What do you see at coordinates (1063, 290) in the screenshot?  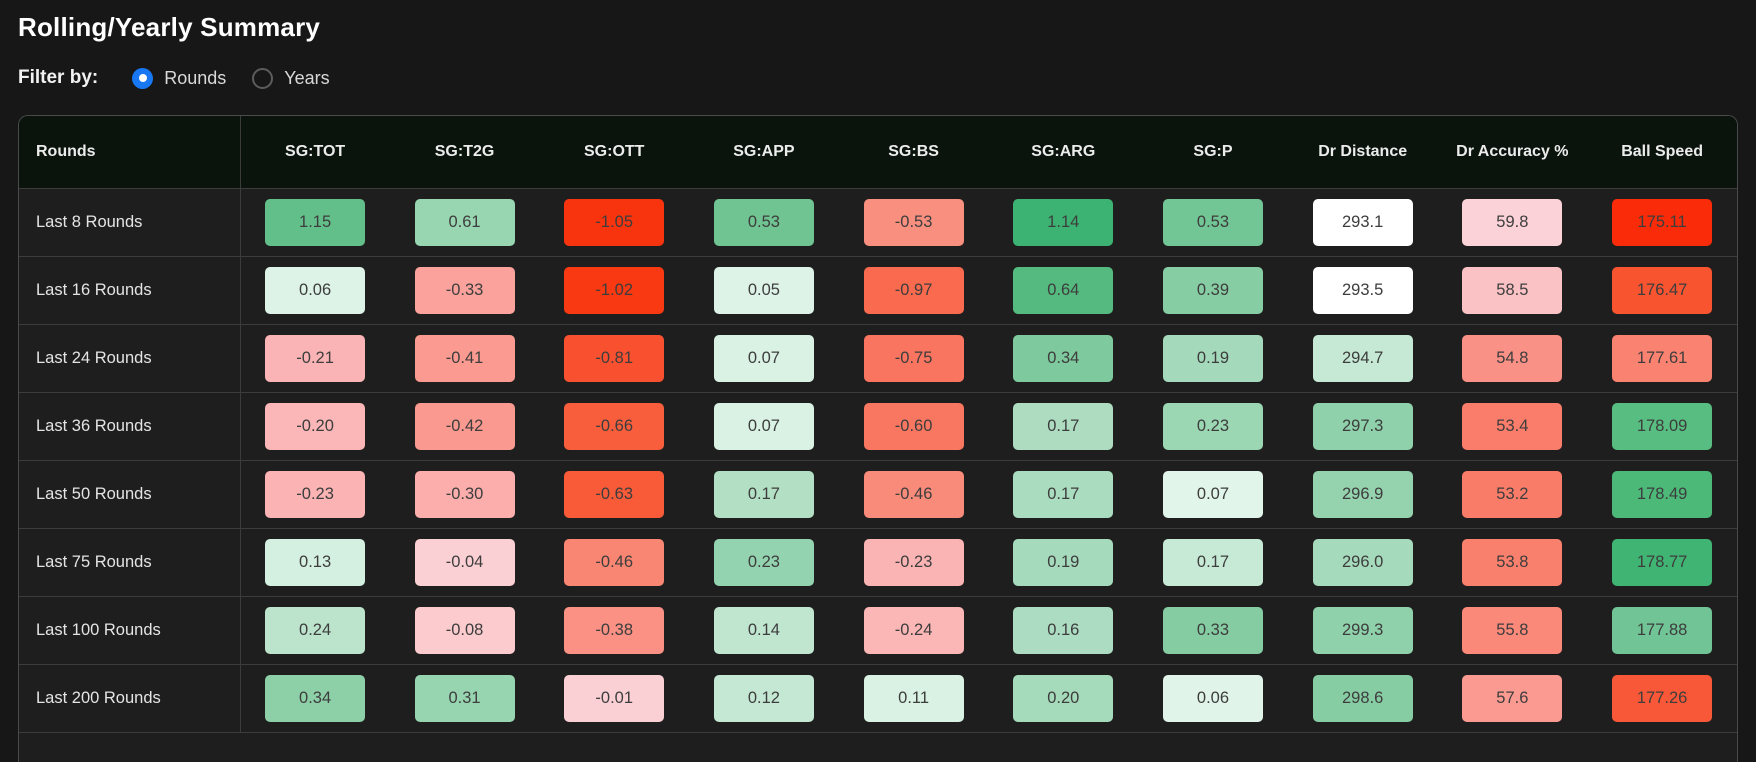 I see `stat-cell-wrap: 0.64` at bounding box center [1063, 290].